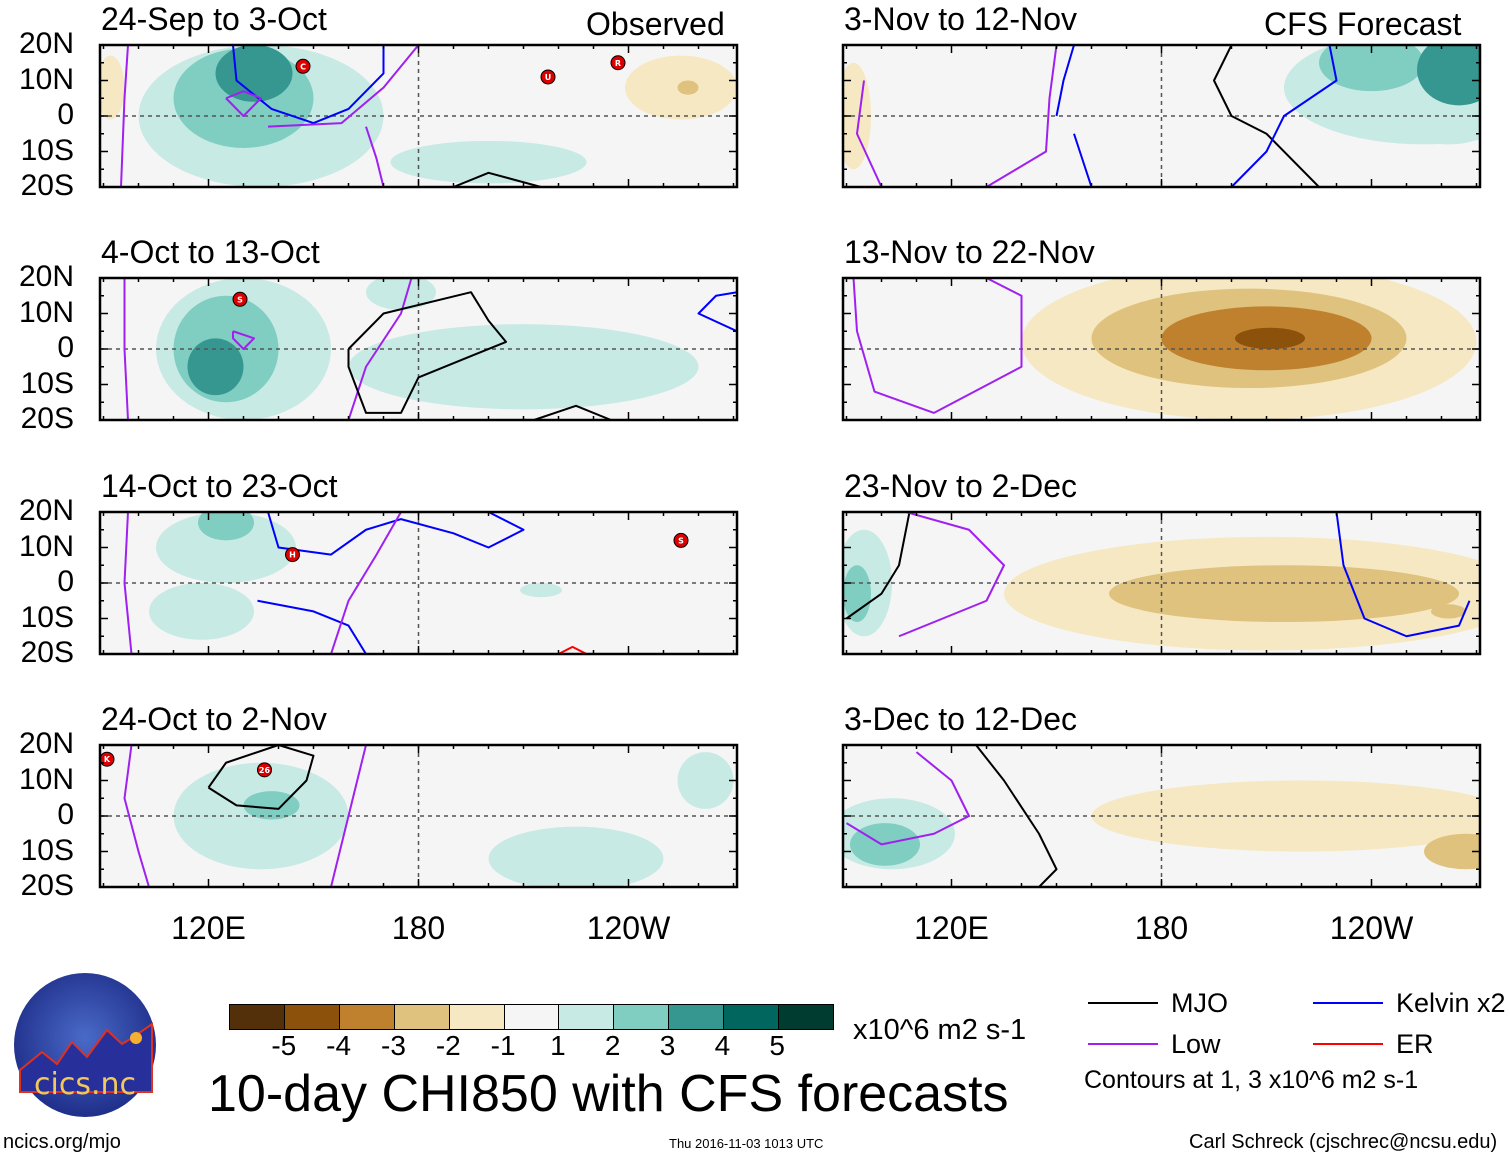 The width and height of the screenshot is (1510, 1159). I want to click on colorbar-tick-label: -2, so click(448, 1045).